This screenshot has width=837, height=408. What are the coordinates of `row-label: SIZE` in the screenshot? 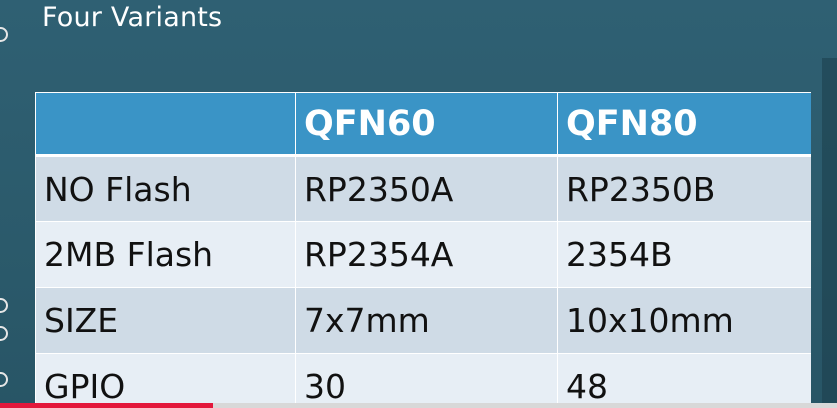 It's located at (165, 320).